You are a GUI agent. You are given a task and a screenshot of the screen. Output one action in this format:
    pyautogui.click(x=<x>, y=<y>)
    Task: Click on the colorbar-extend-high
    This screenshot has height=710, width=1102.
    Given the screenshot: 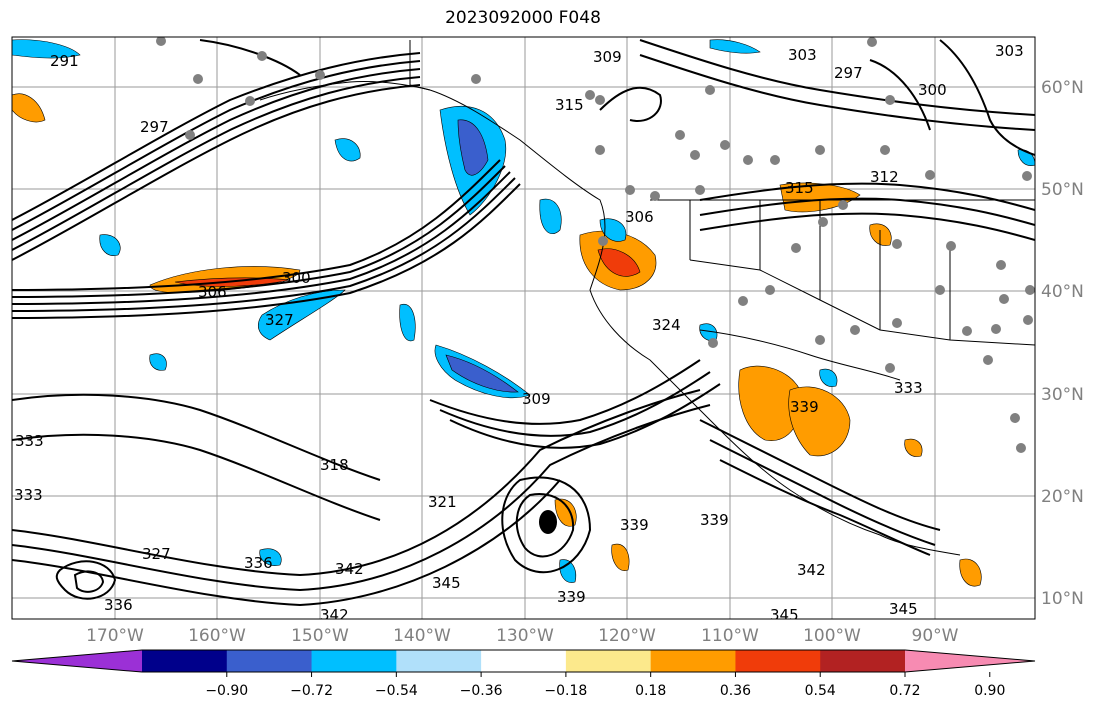 What is the action you would take?
    pyautogui.click(x=970, y=661)
    